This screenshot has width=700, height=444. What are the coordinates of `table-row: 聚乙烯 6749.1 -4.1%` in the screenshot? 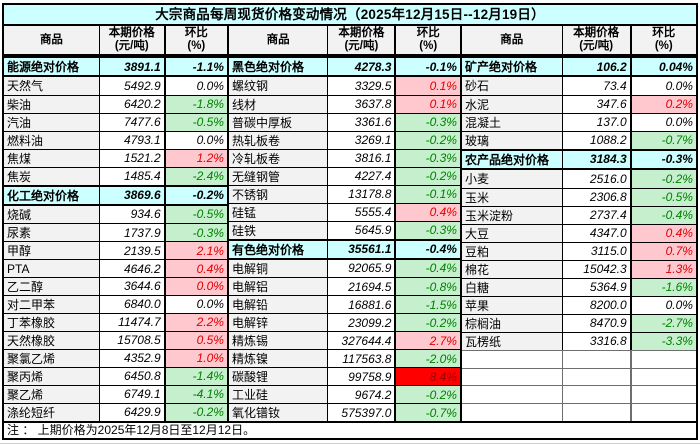 It's located at (115, 393).